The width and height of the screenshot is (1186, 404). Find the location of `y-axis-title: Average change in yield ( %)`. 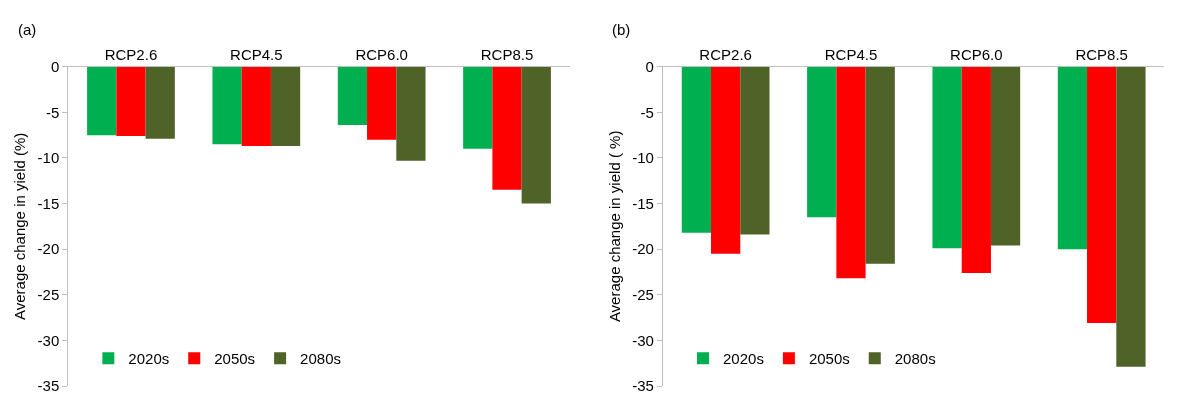

y-axis-title: Average change in yield ( %) is located at coordinates (614, 226).